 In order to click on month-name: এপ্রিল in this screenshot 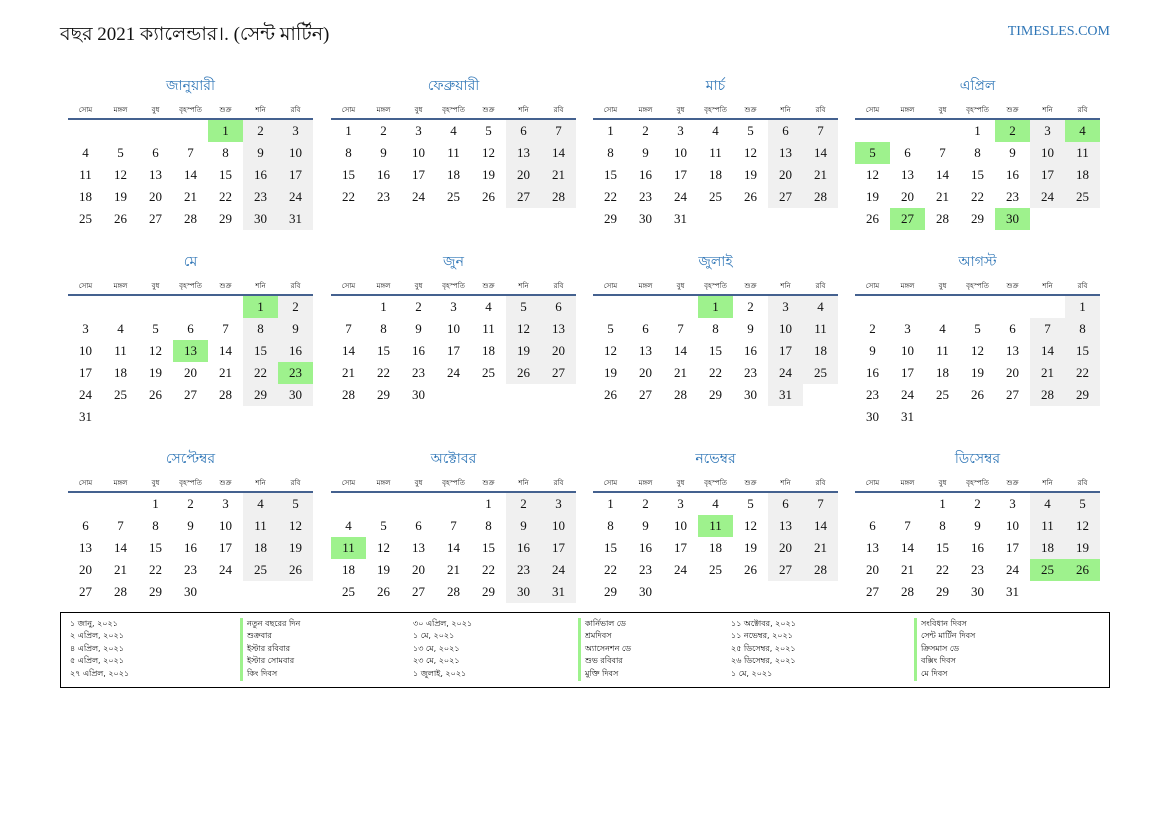, I will do `click(977, 86)`.